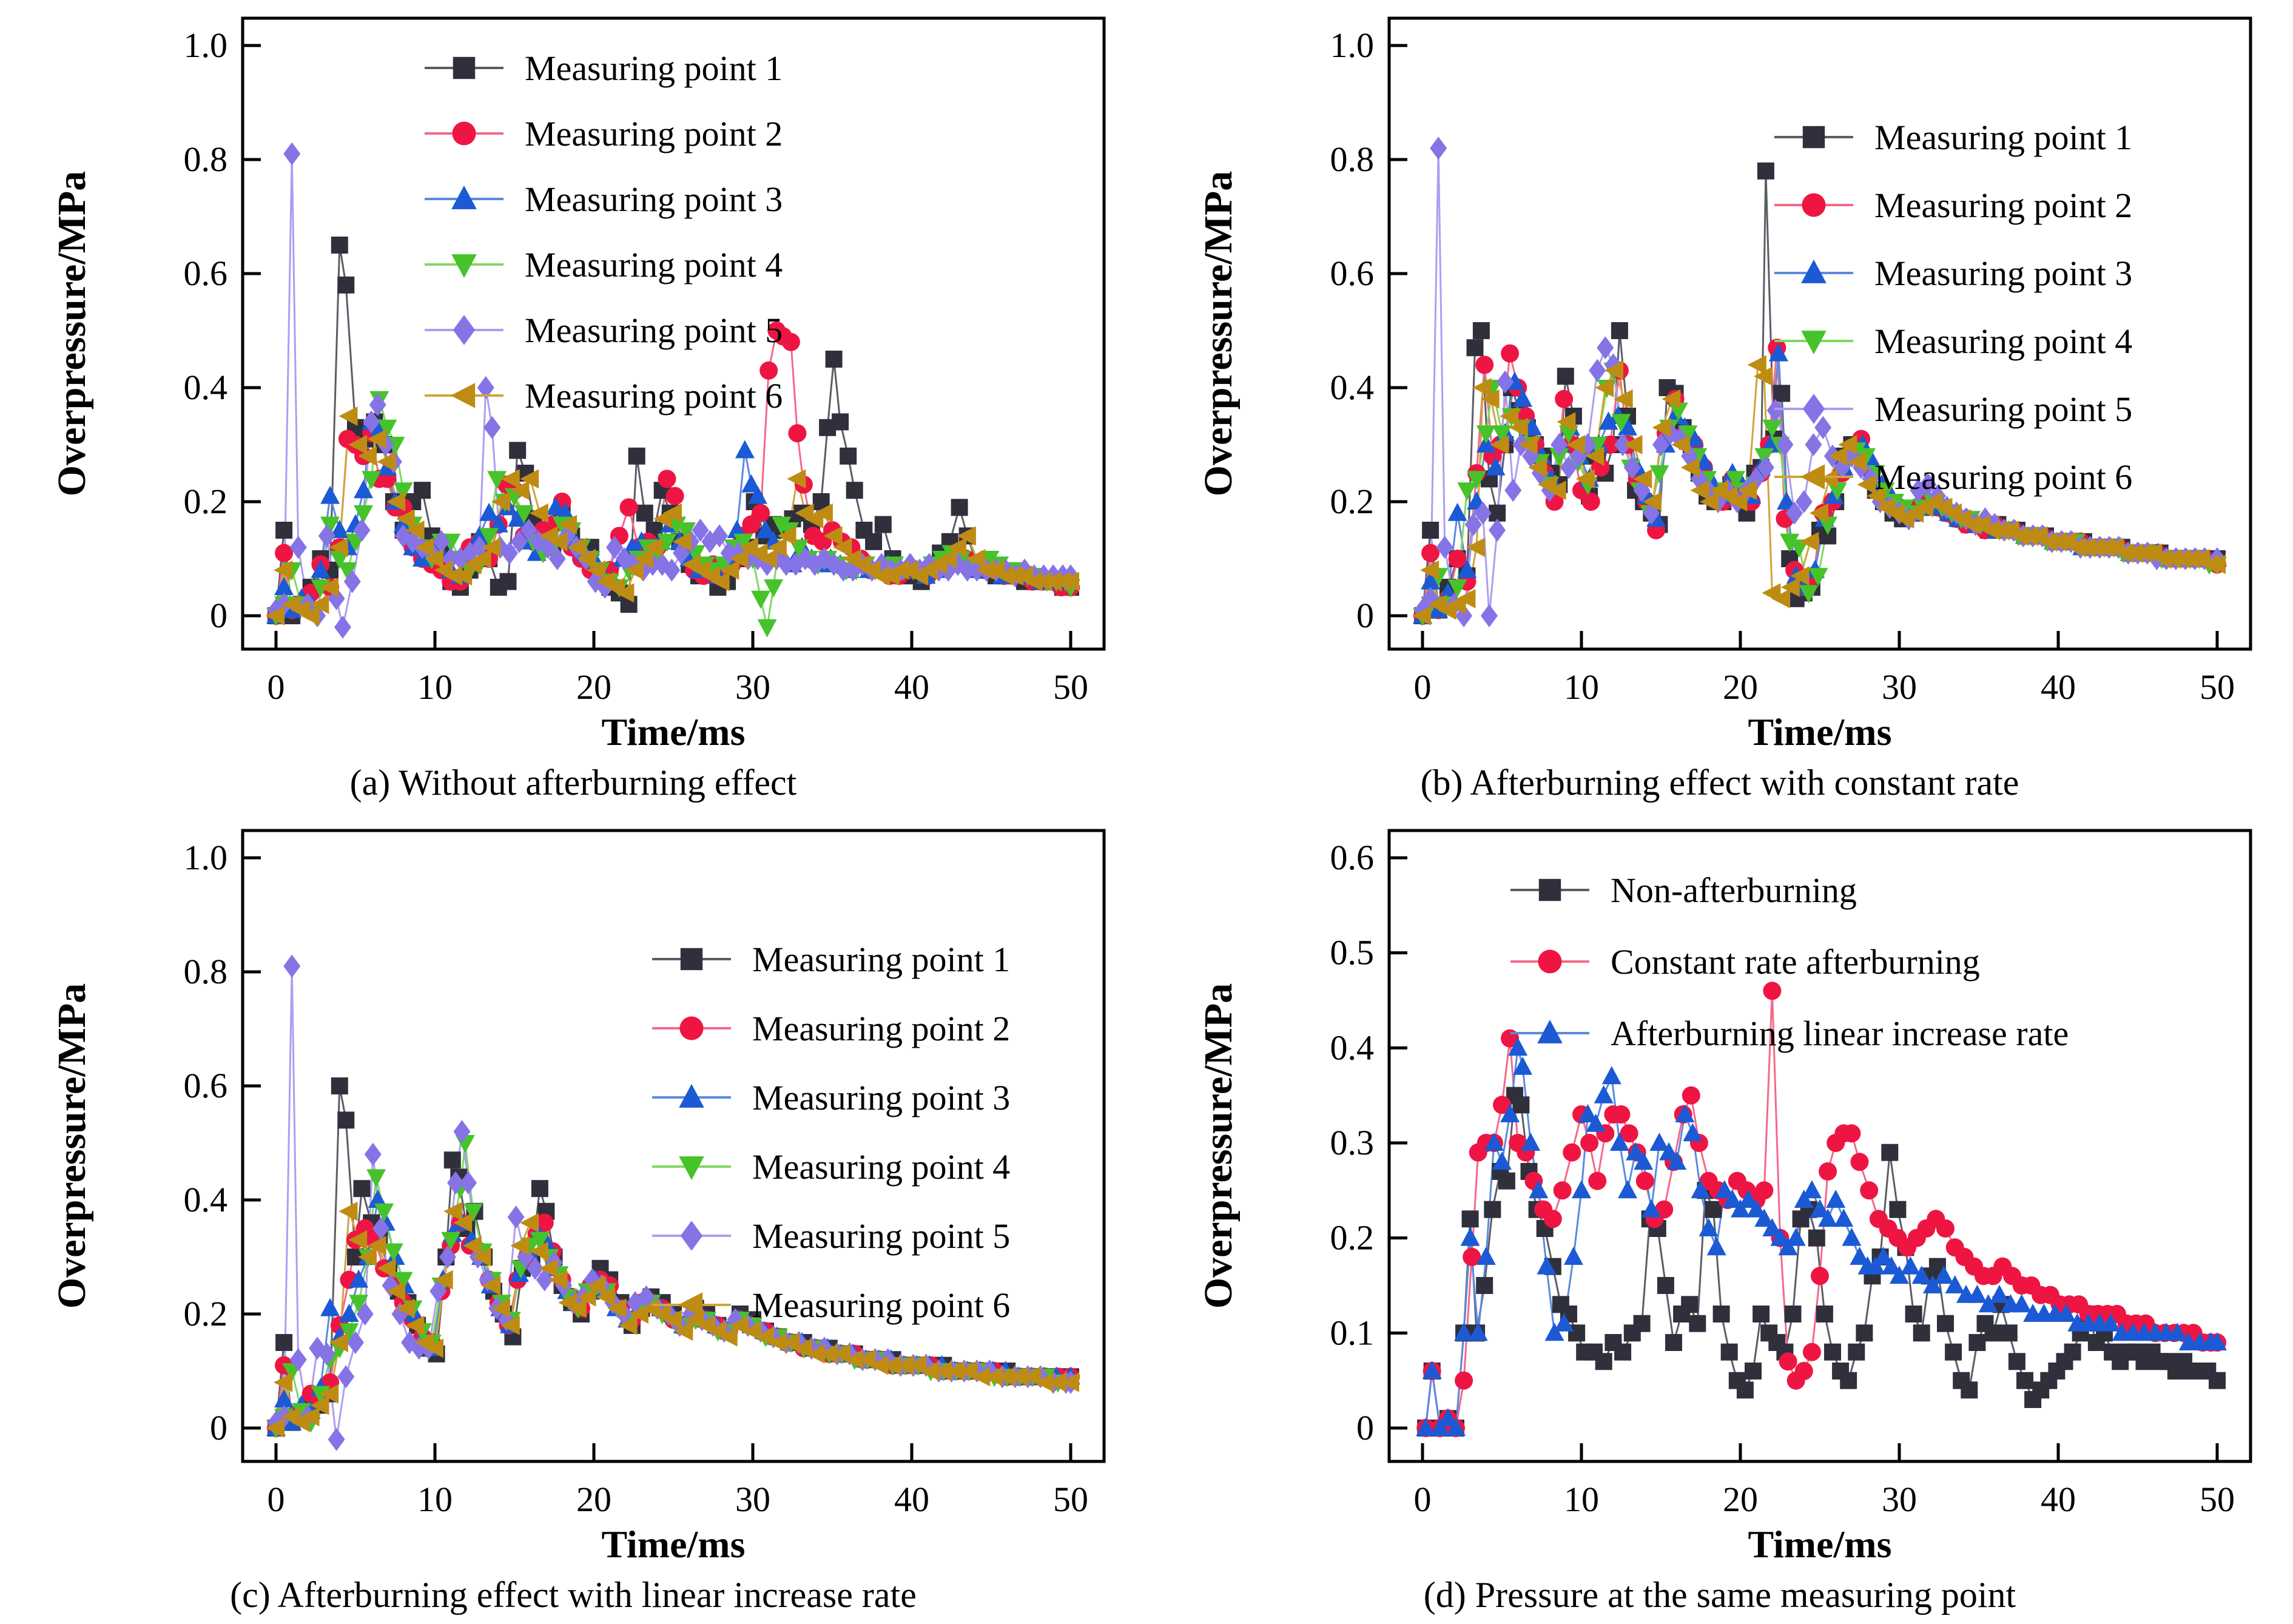  What do you see at coordinates (2003, 477) in the screenshot?
I see `legend-entry-label: Measuring point 6` at bounding box center [2003, 477].